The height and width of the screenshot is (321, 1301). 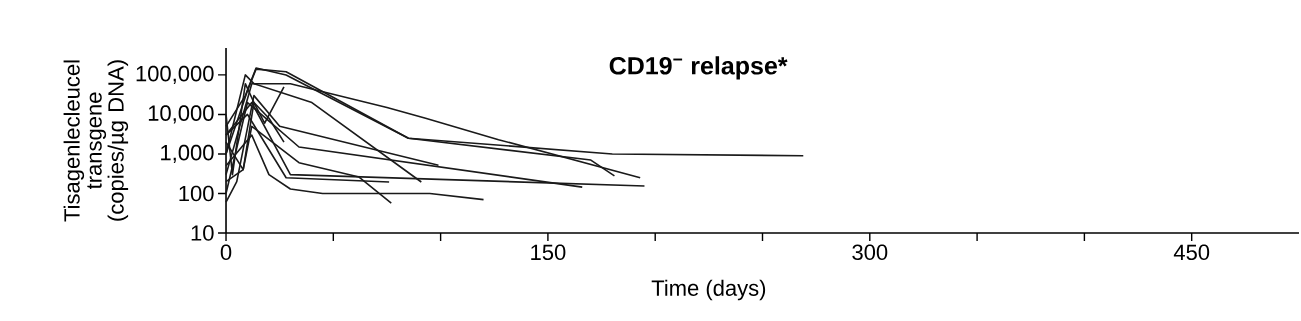 What do you see at coordinates (181, 114) in the screenshot?
I see `y-tick-label: 10,000` at bounding box center [181, 114].